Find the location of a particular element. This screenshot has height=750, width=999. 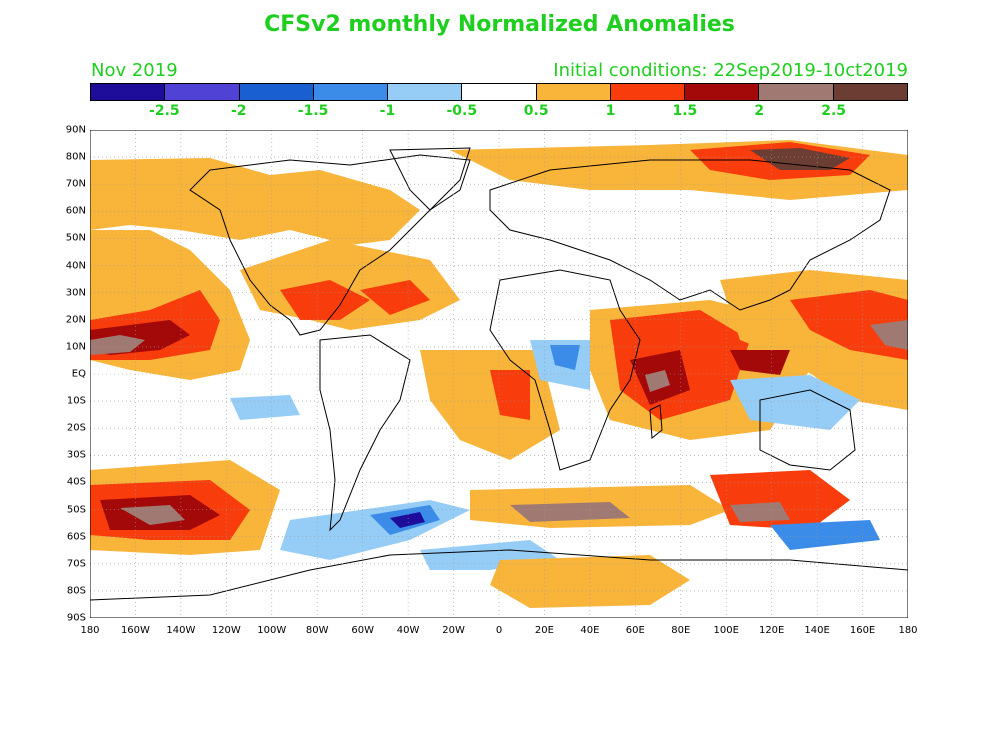

longitude-label: 20E is located at coordinates (544, 630).